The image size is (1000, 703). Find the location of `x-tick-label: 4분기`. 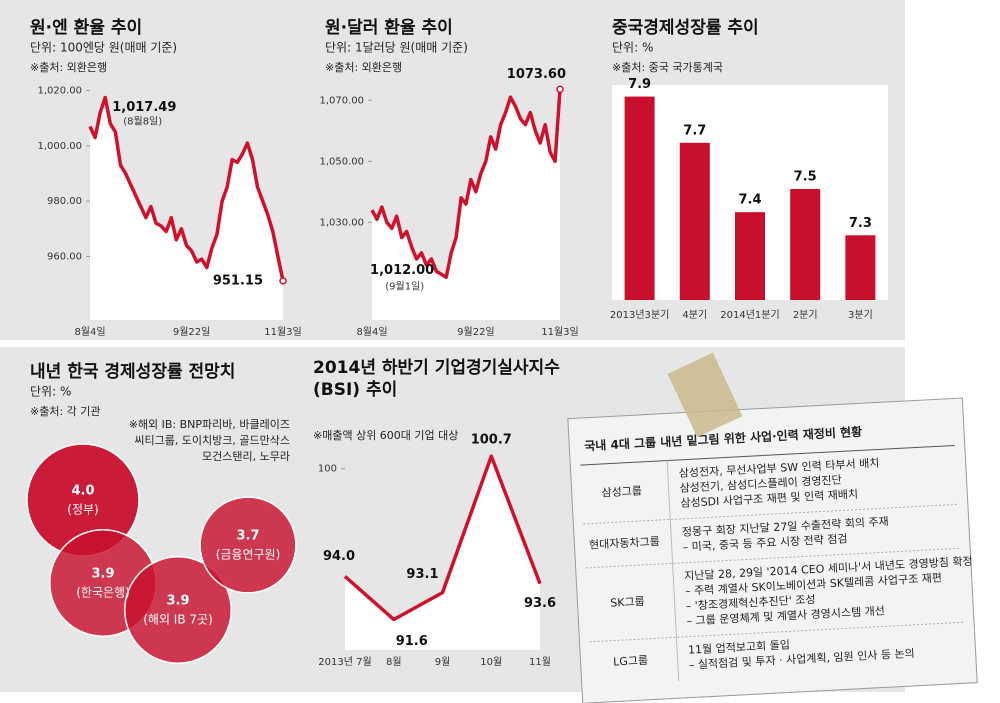

x-tick-label: 4분기 is located at coordinates (694, 315).